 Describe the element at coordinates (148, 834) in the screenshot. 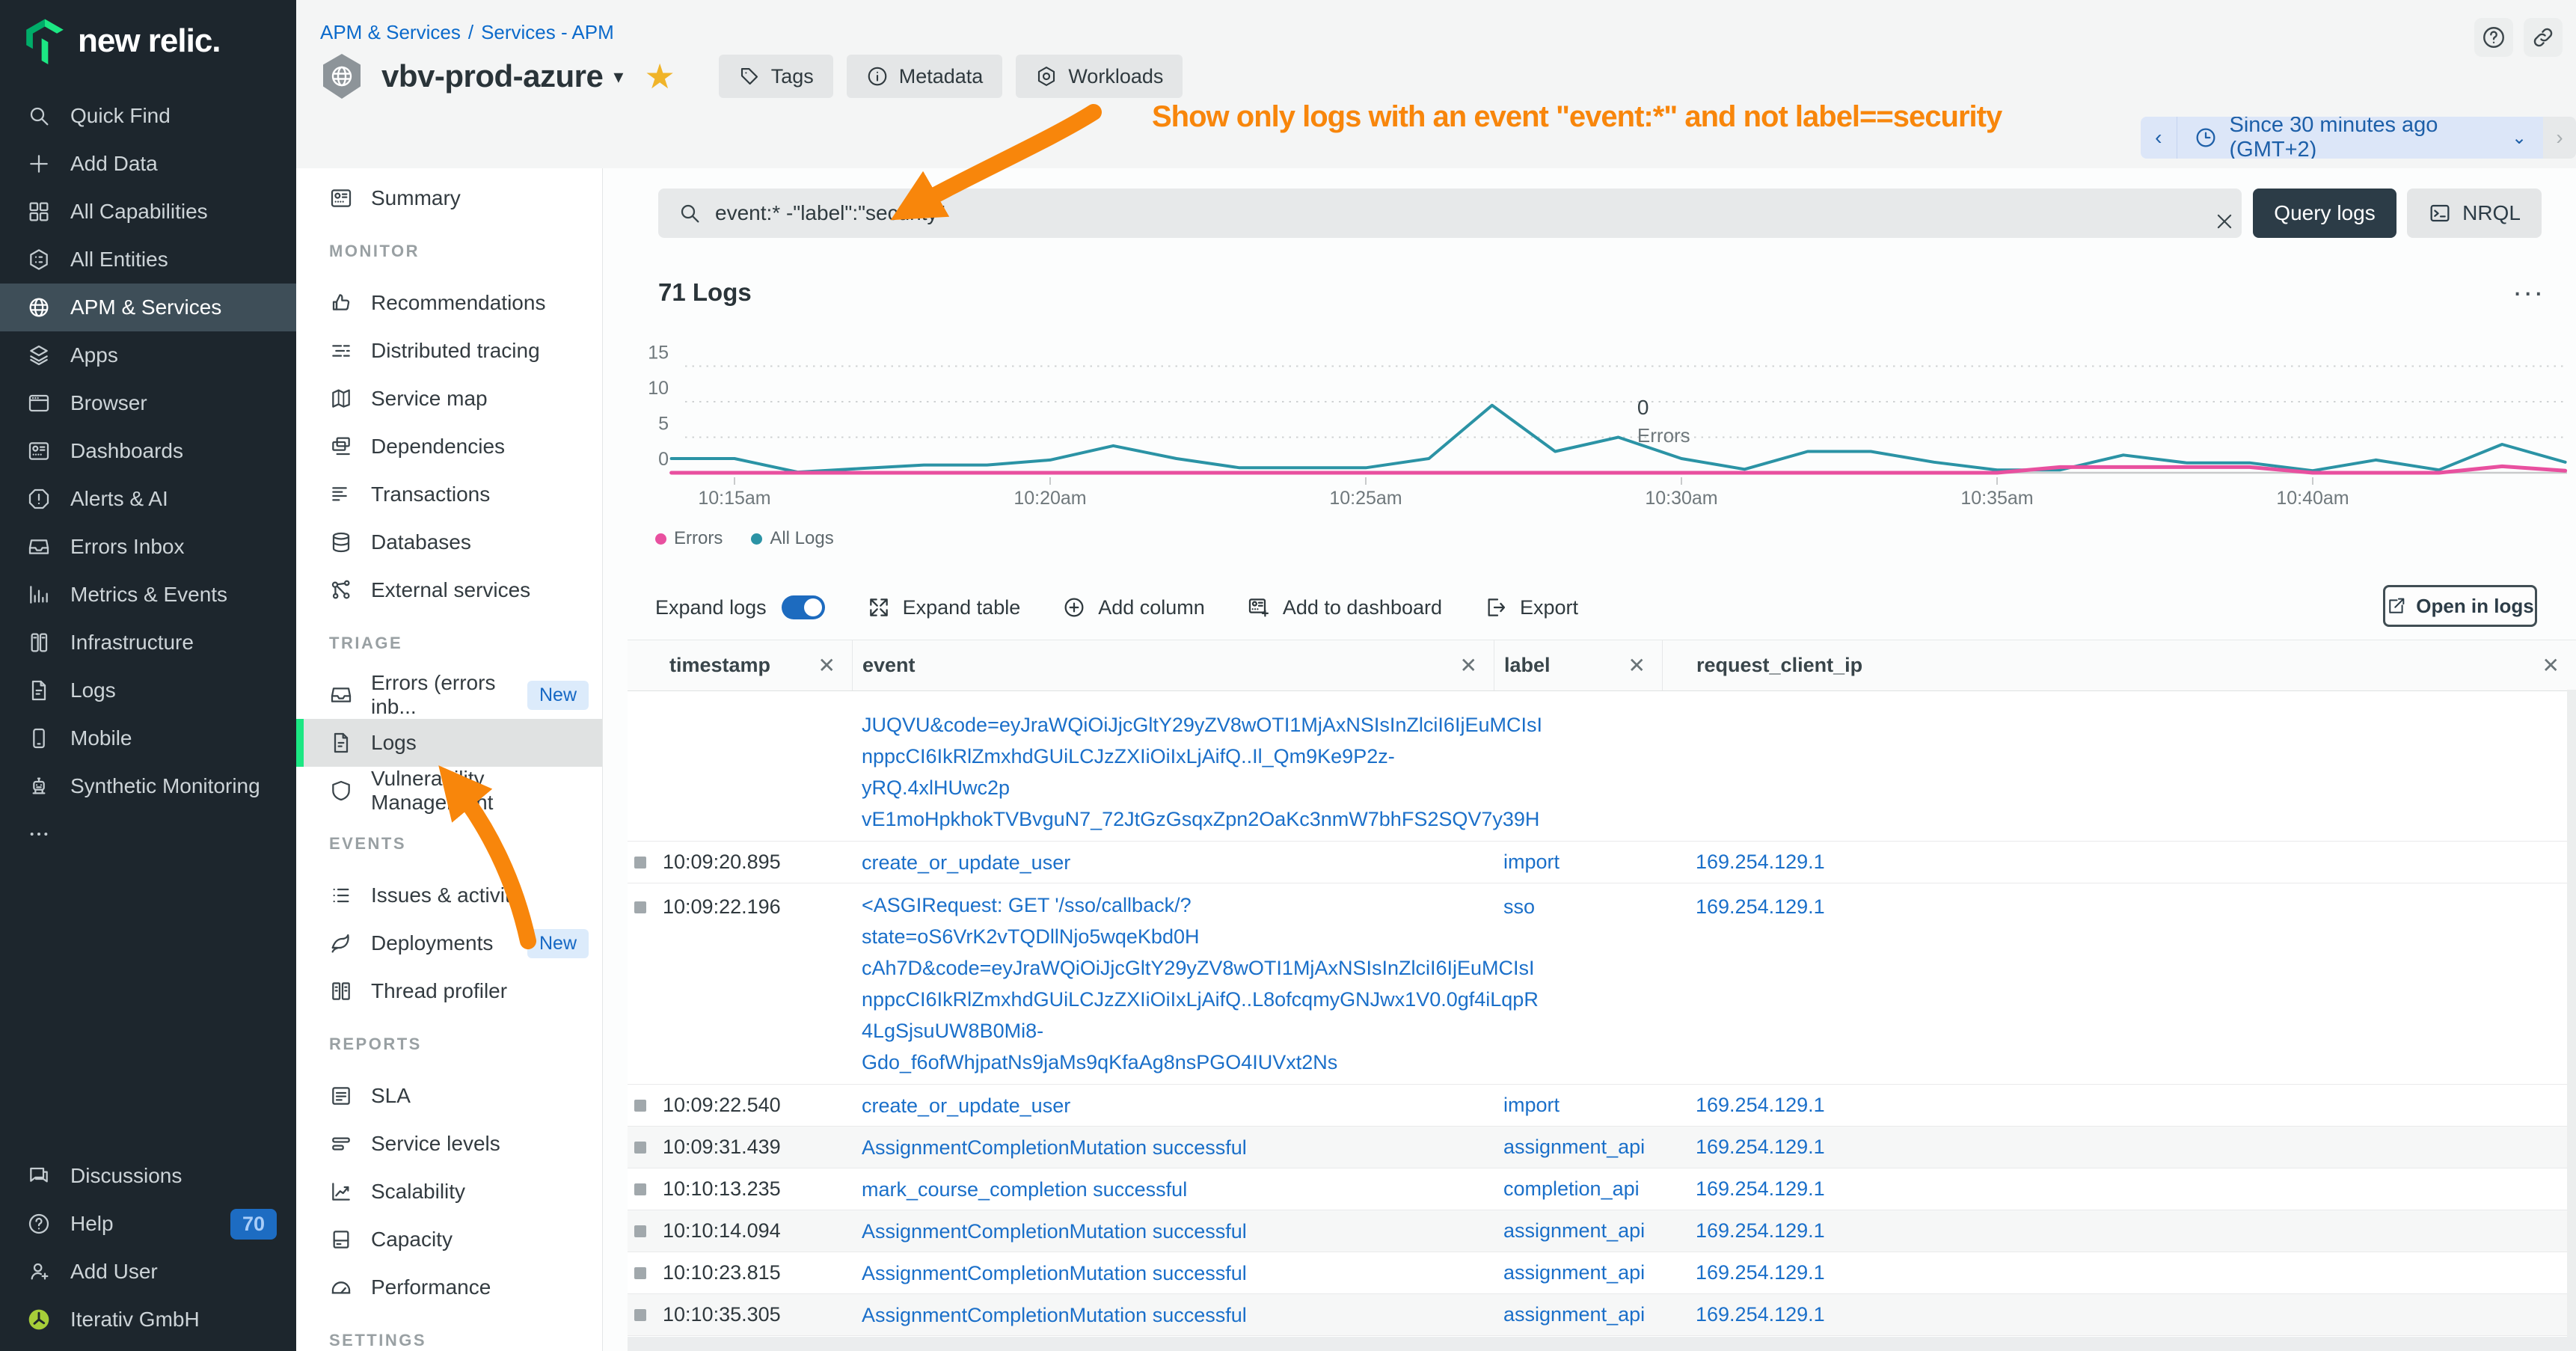

I see `sidebar-item-ellipsis` at that location.